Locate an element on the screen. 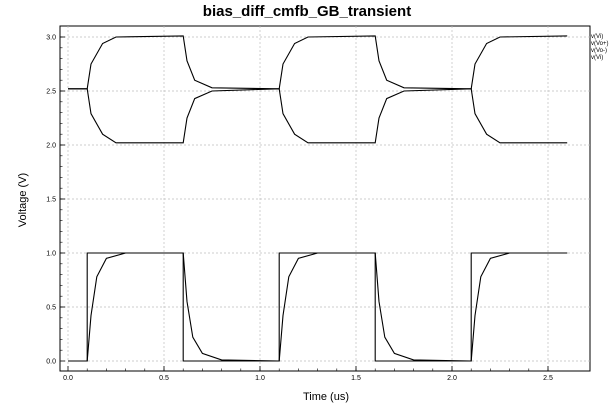  x-tick-label: 2.5 is located at coordinates (548, 378).